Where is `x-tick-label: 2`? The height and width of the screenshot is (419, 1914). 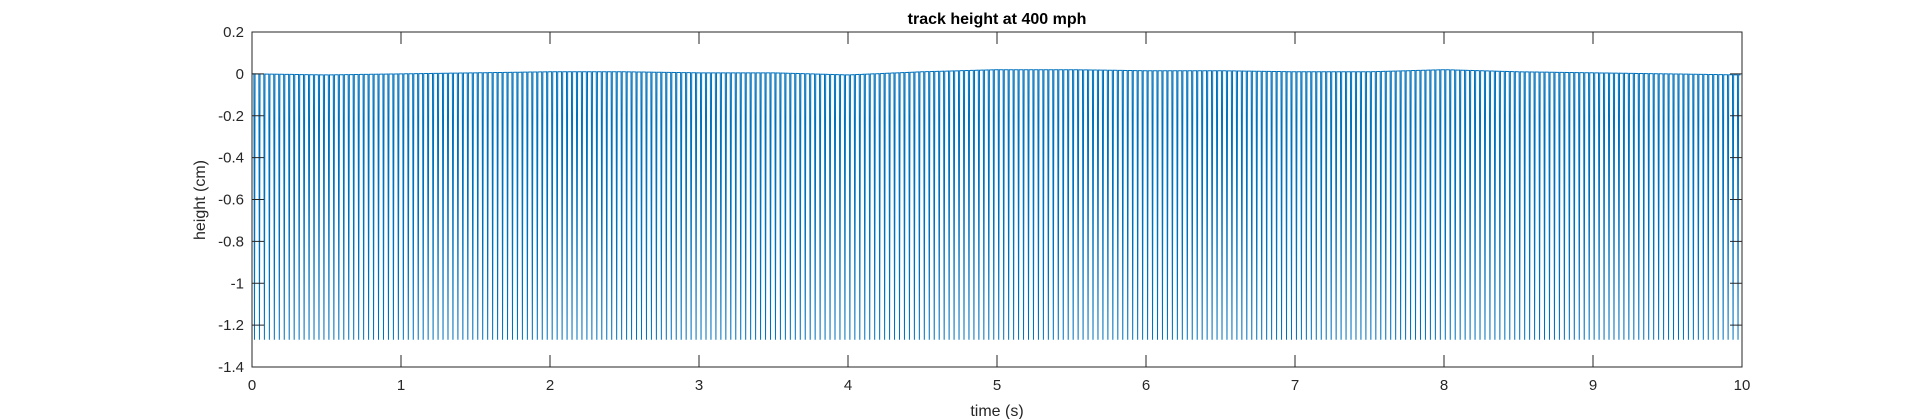 x-tick-label: 2 is located at coordinates (550, 385).